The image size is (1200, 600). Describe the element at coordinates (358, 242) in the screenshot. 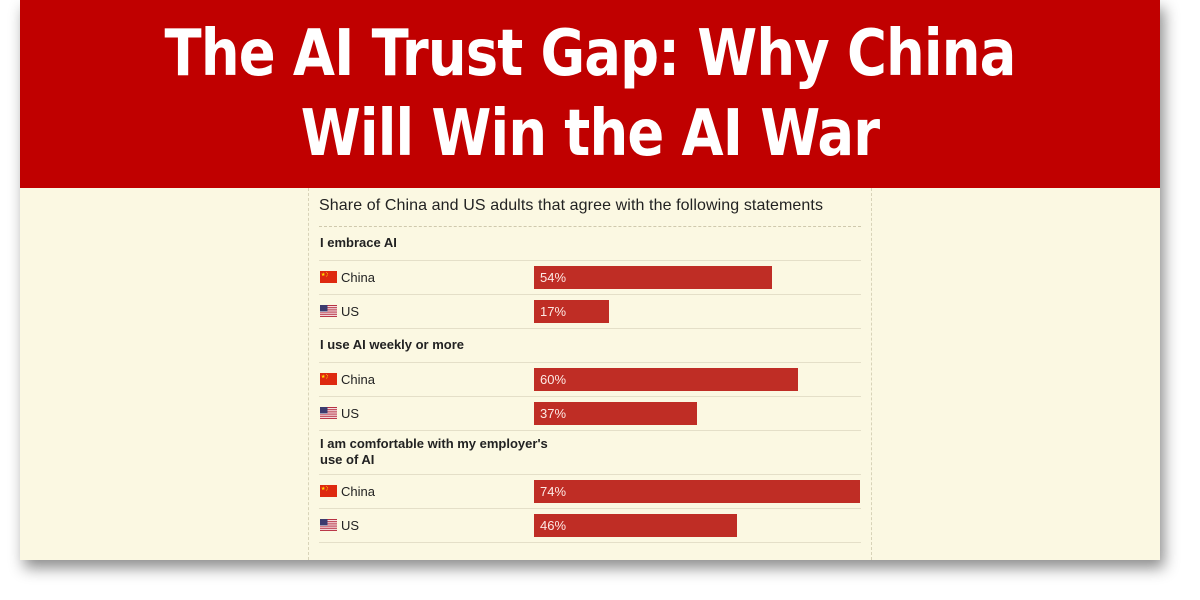

I see `group-label: I embrace AI` at that location.